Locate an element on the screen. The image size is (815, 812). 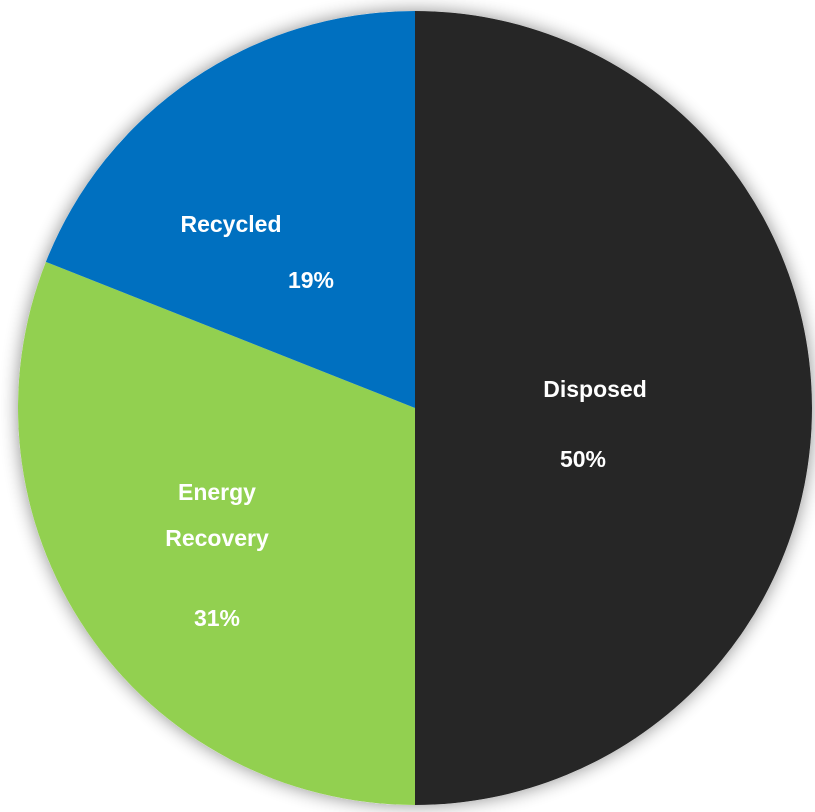
category-label: Energy is located at coordinates (217, 492).